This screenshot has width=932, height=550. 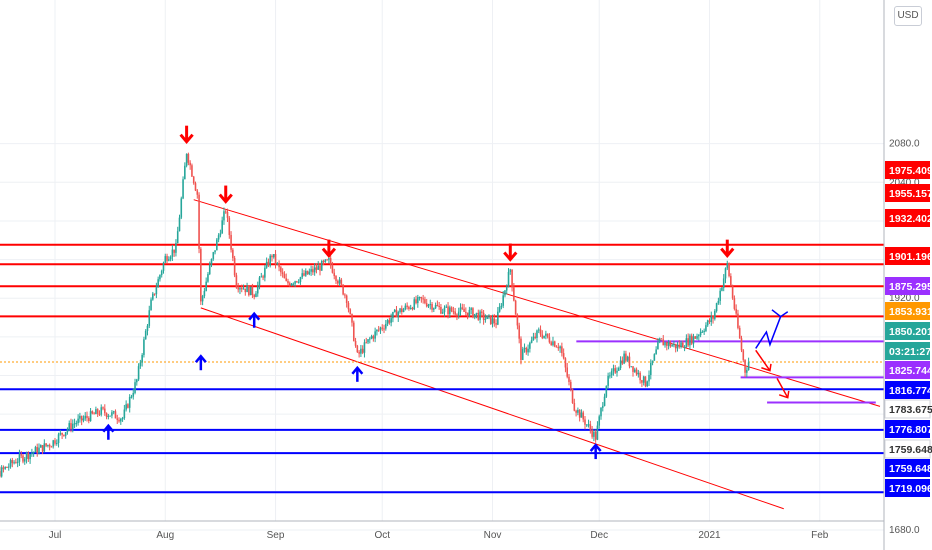 I want to click on price-tag-label: 1783.675, so click(x=910, y=410).